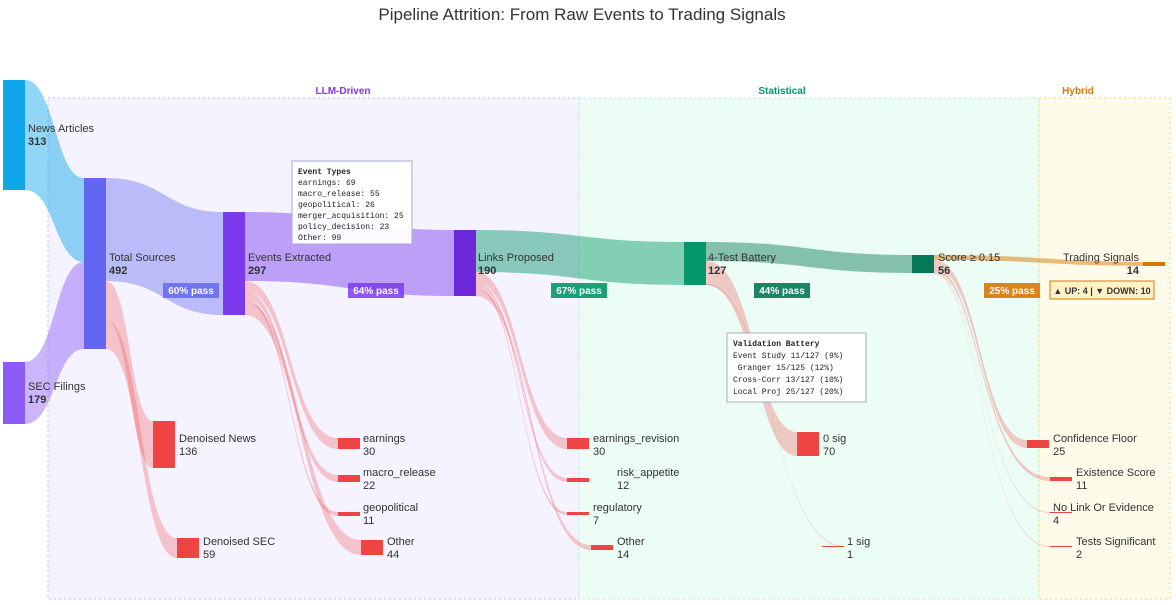 Image resolution: width=1176 pixels, height=605 pixels. I want to click on node-signals, so click(1154, 264).